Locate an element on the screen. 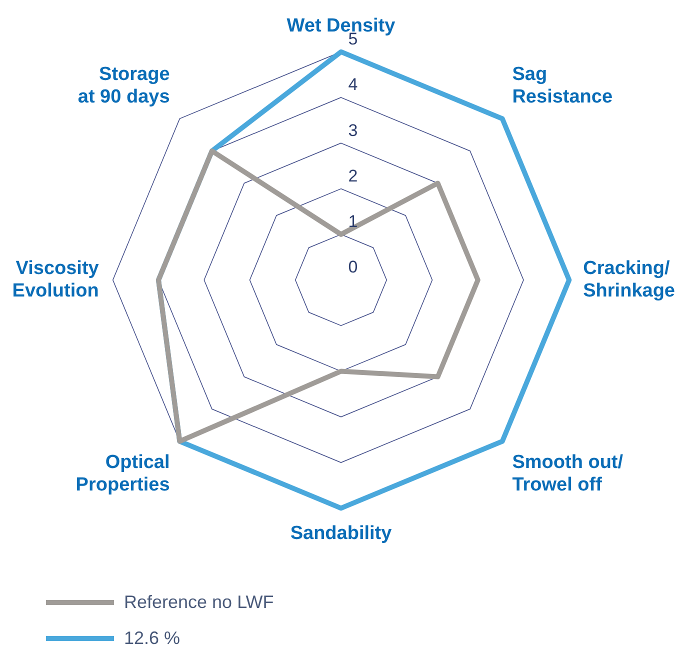 The height and width of the screenshot is (656, 688). y-tick-label: 4 is located at coordinates (353, 84).